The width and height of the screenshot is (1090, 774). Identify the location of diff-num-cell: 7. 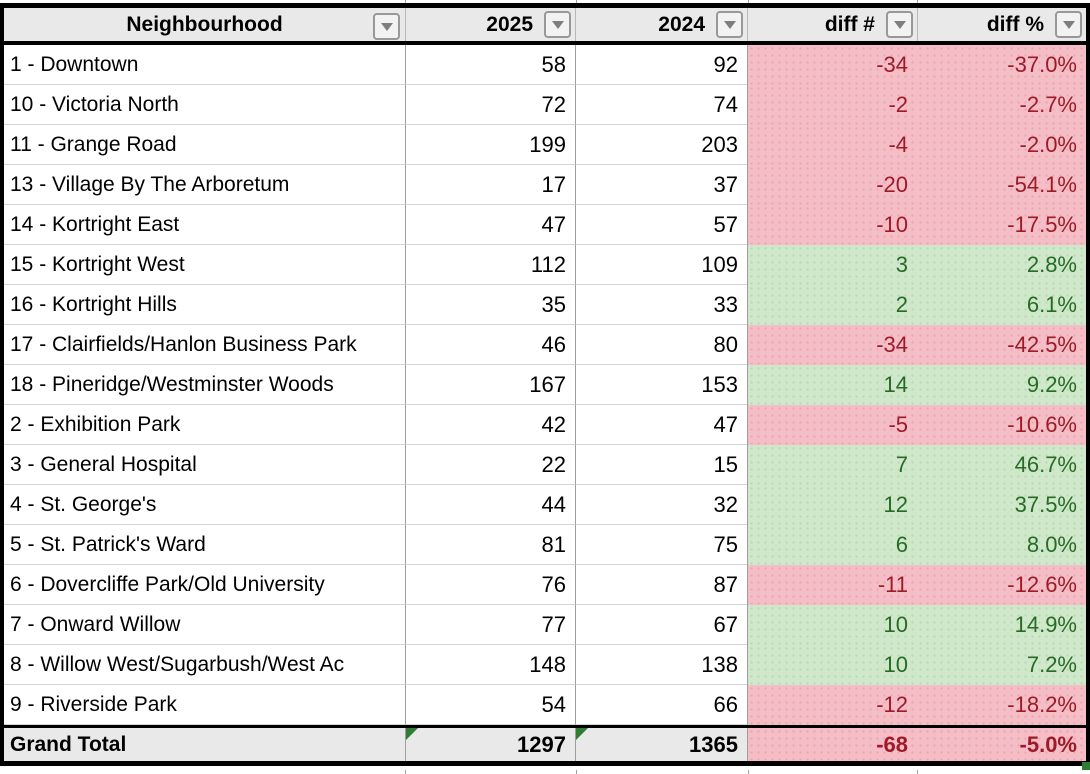
(832, 465).